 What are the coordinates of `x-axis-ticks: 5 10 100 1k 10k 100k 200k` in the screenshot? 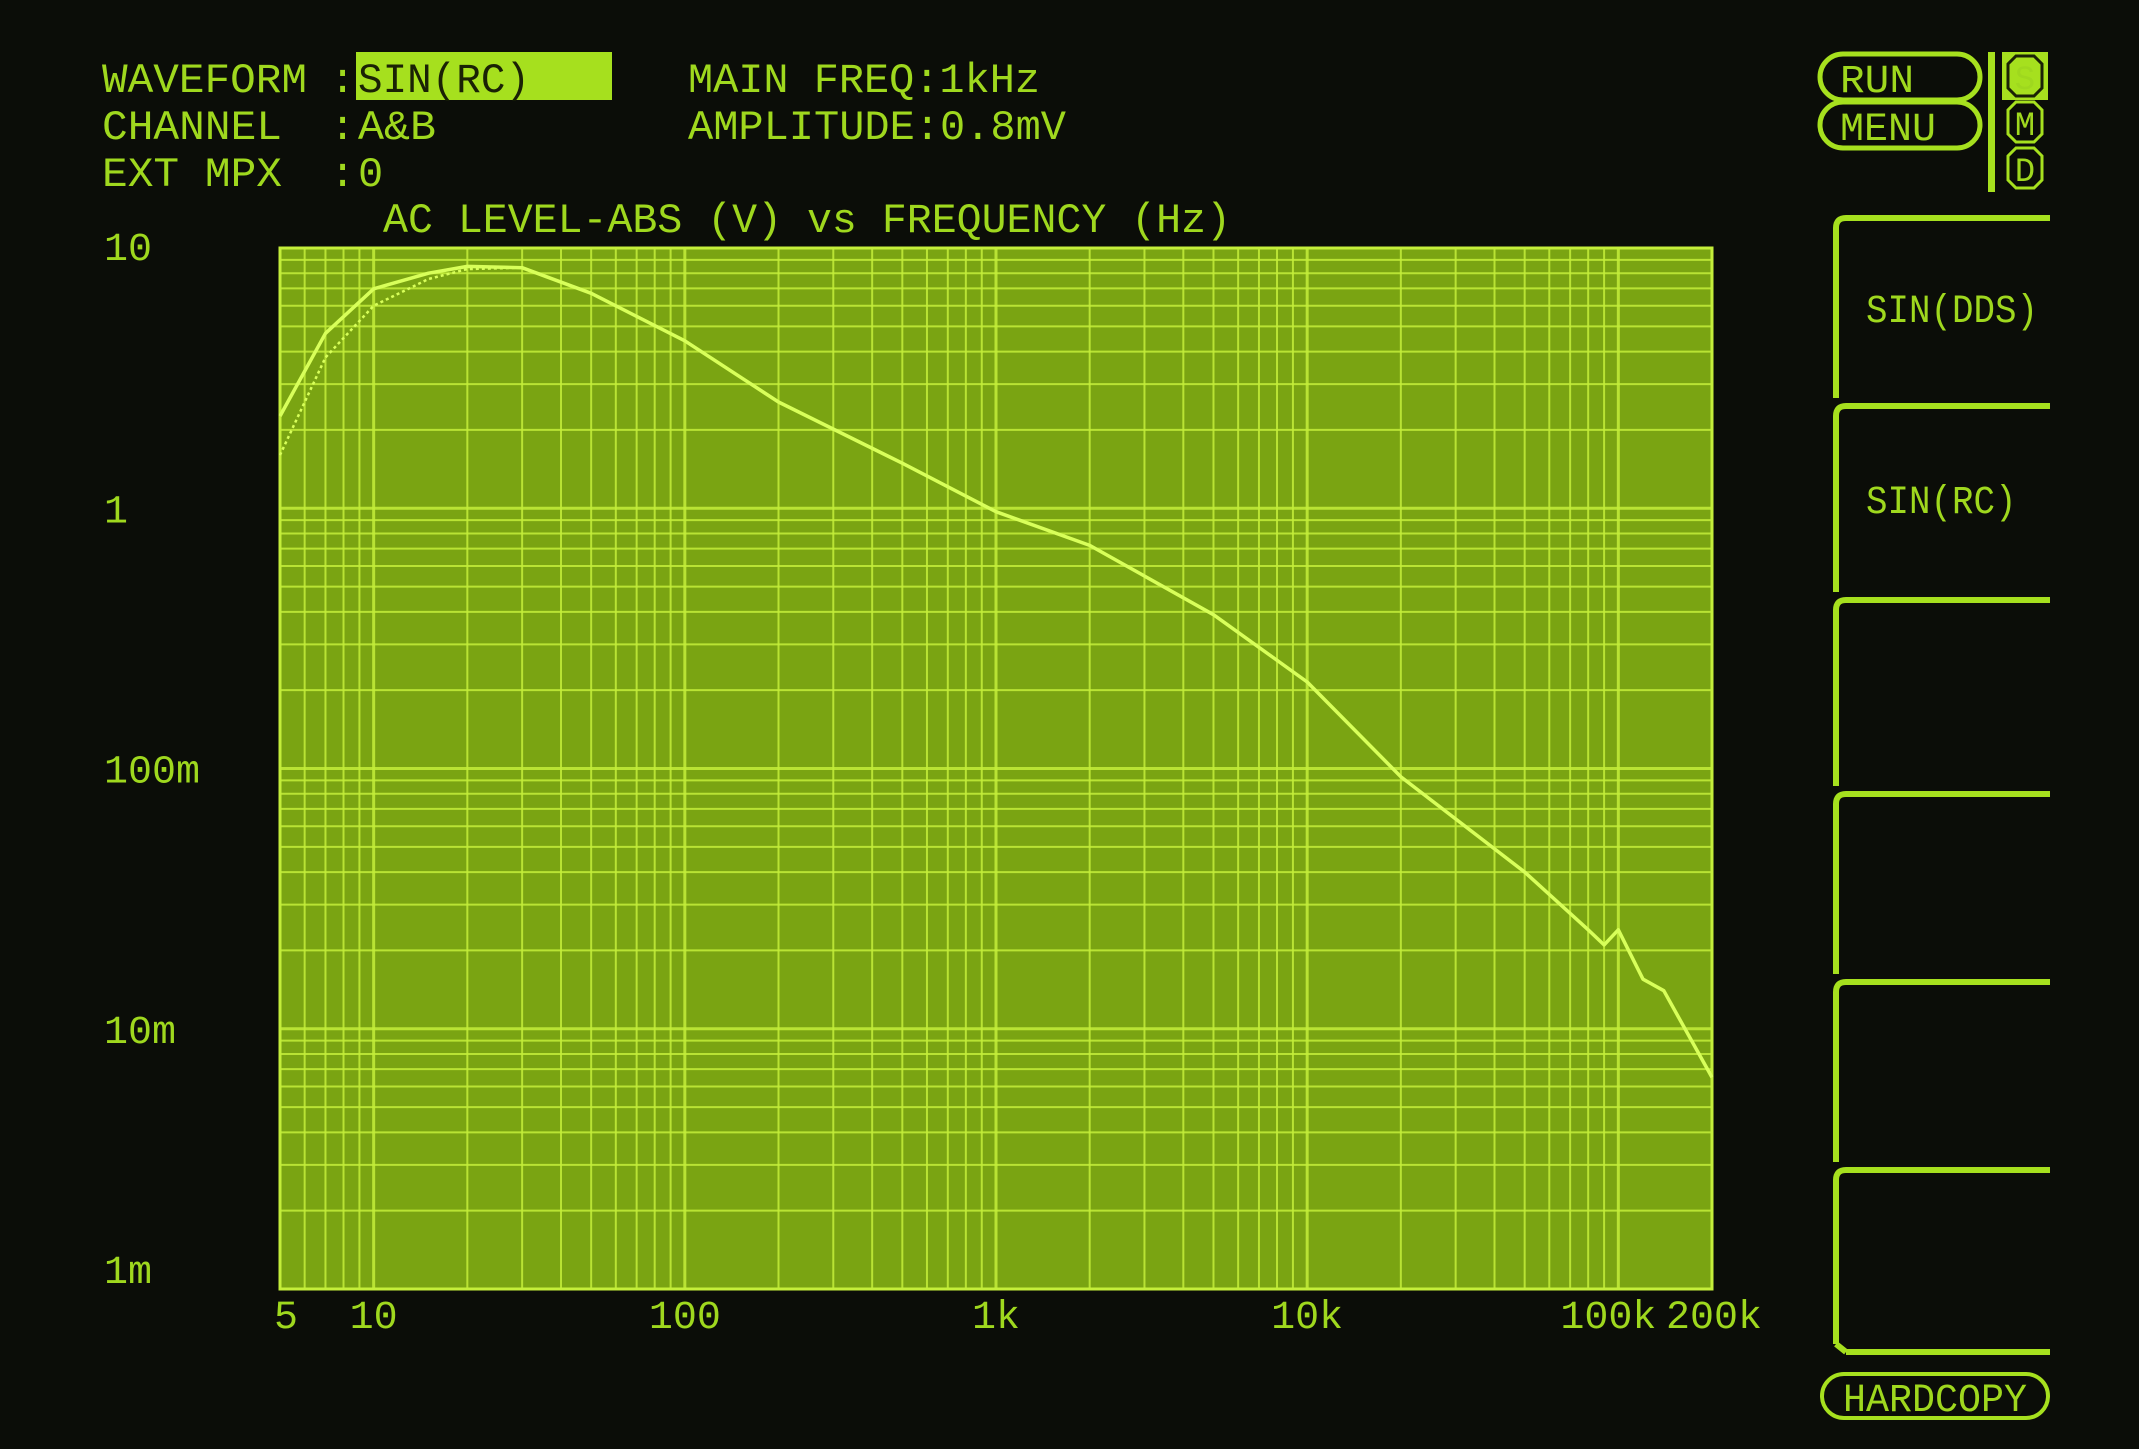 It's located at (1018, 1318).